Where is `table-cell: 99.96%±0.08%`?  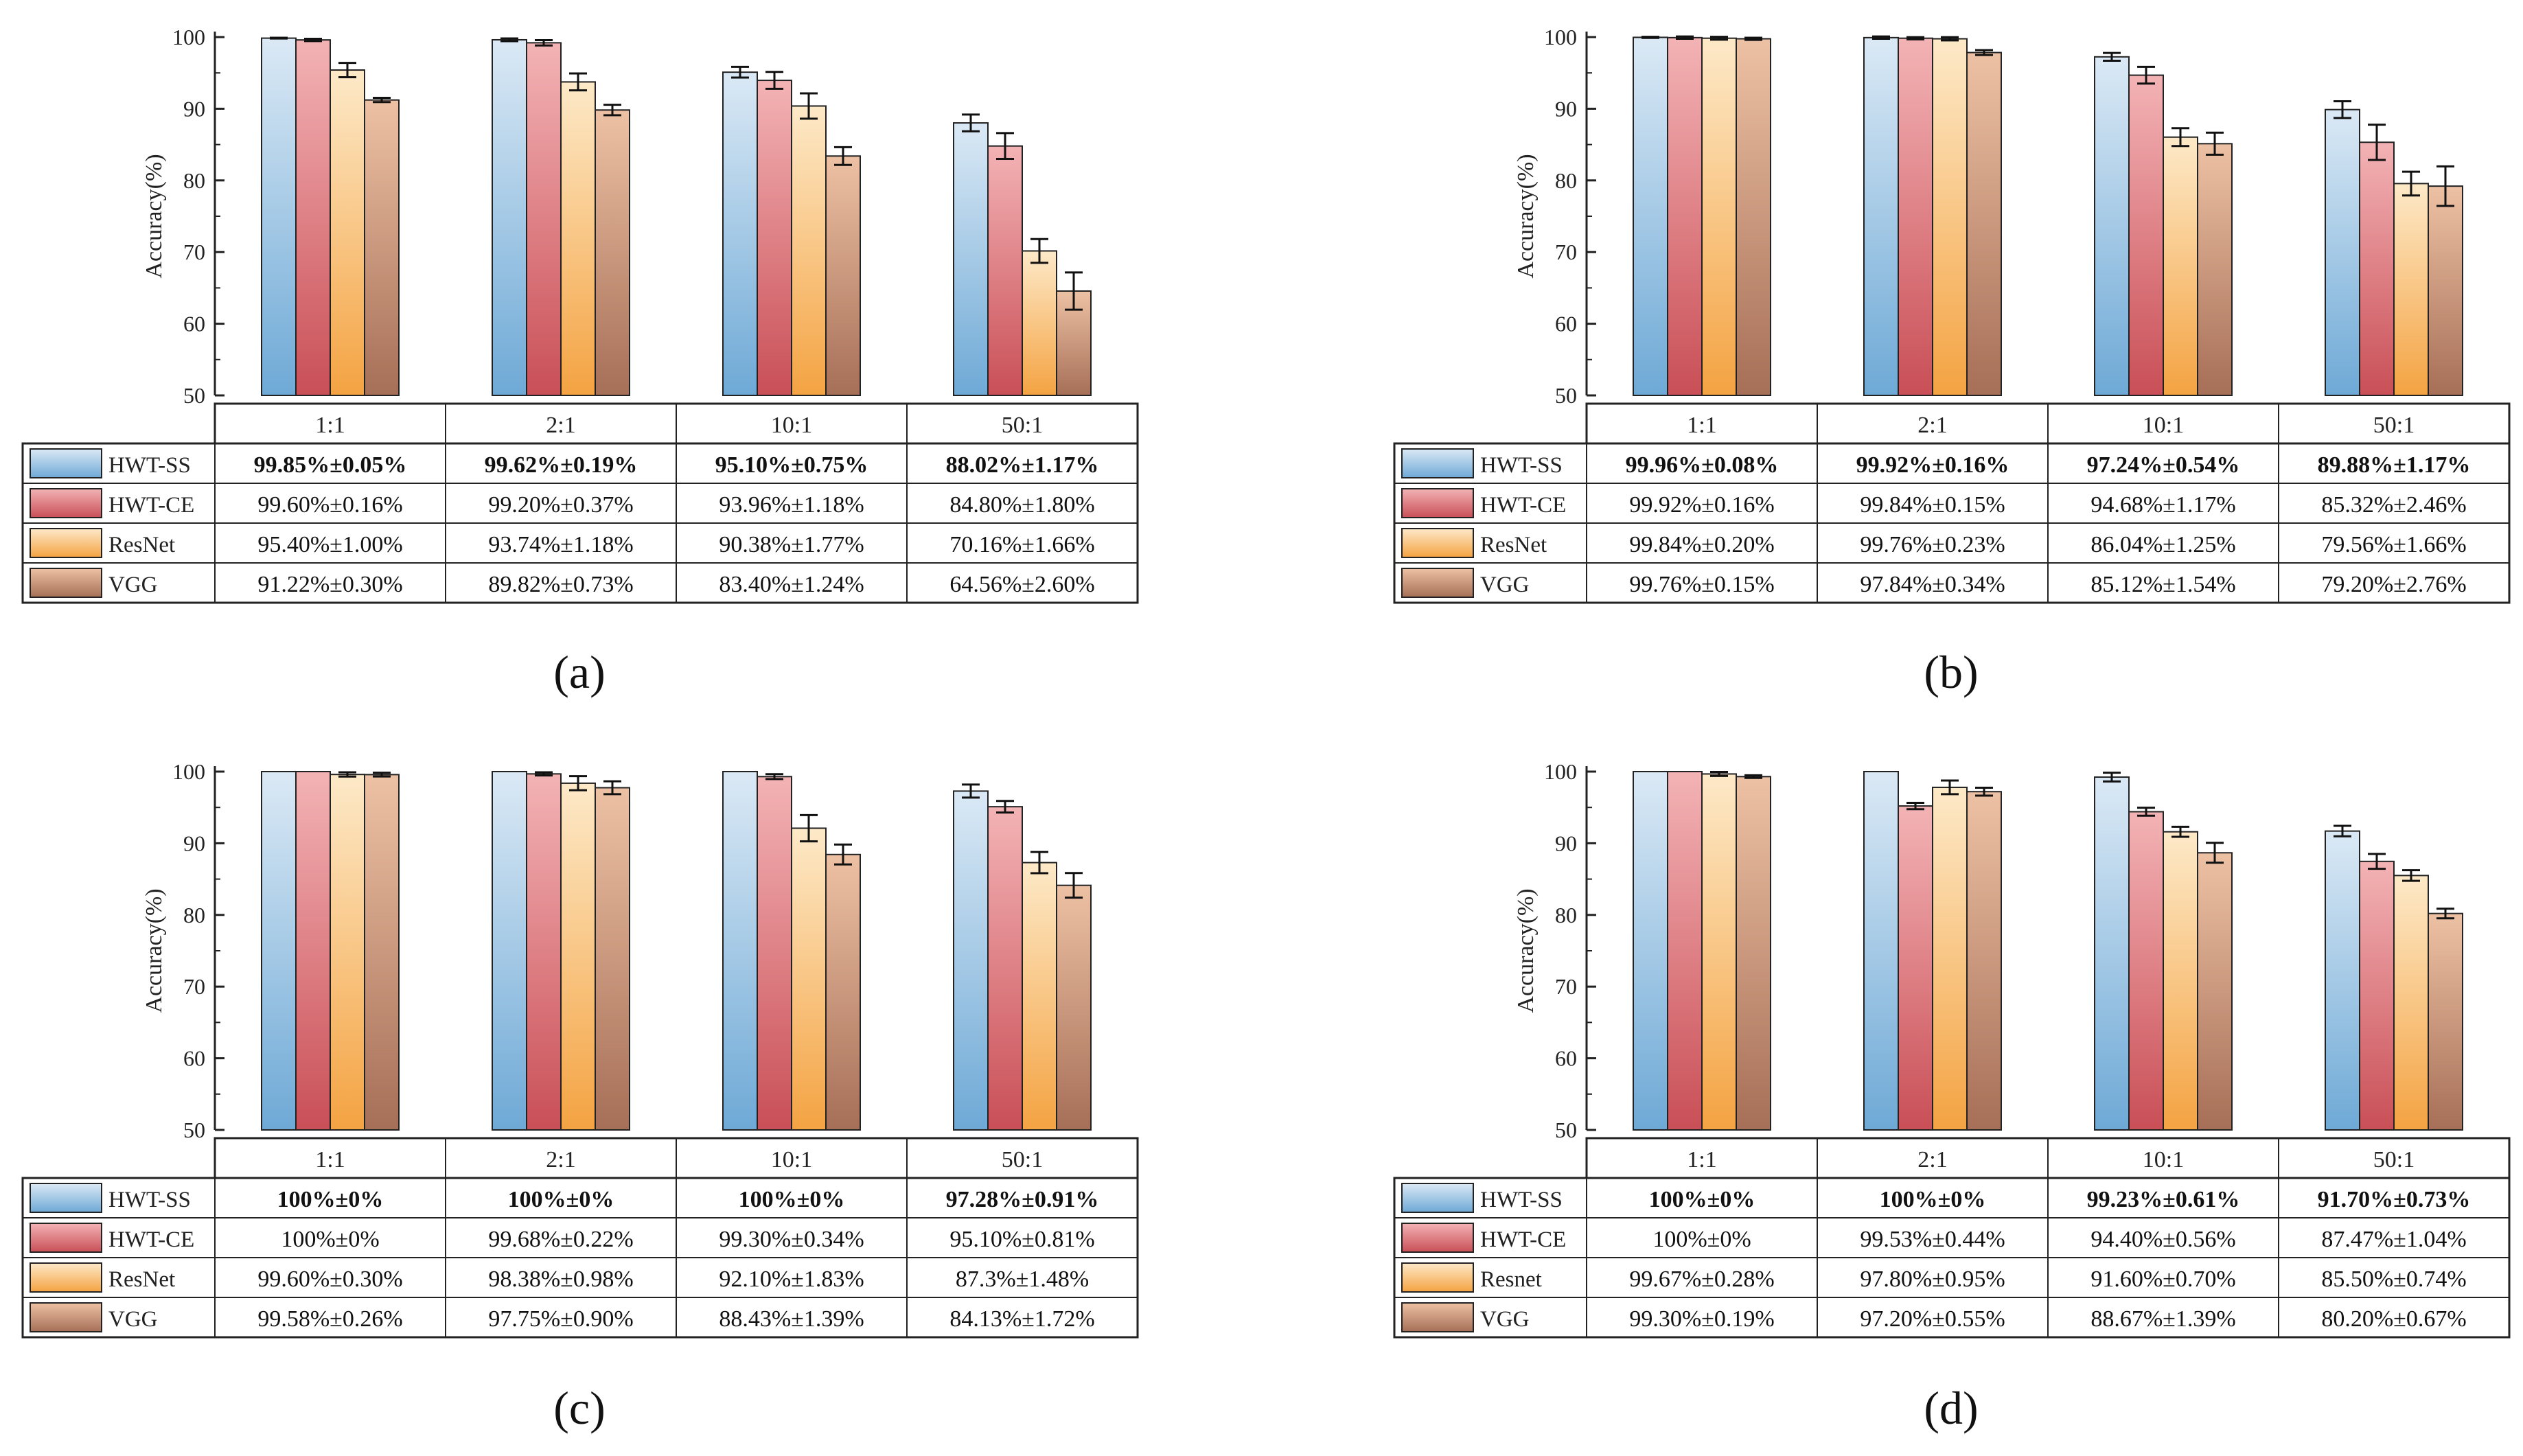
table-cell: 99.96%±0.08% is located at coordinates (1703, 465).